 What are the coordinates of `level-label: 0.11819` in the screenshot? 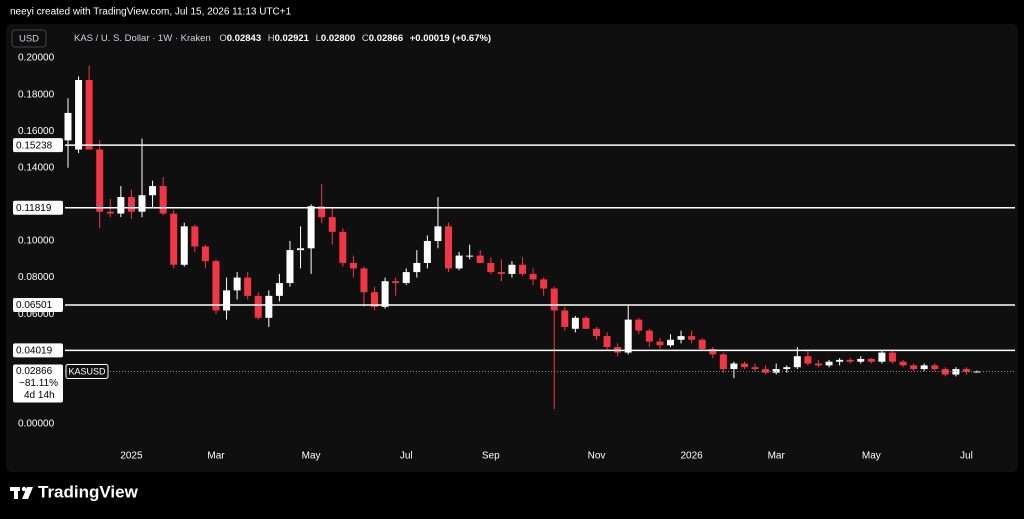 It's located at (34, 208).